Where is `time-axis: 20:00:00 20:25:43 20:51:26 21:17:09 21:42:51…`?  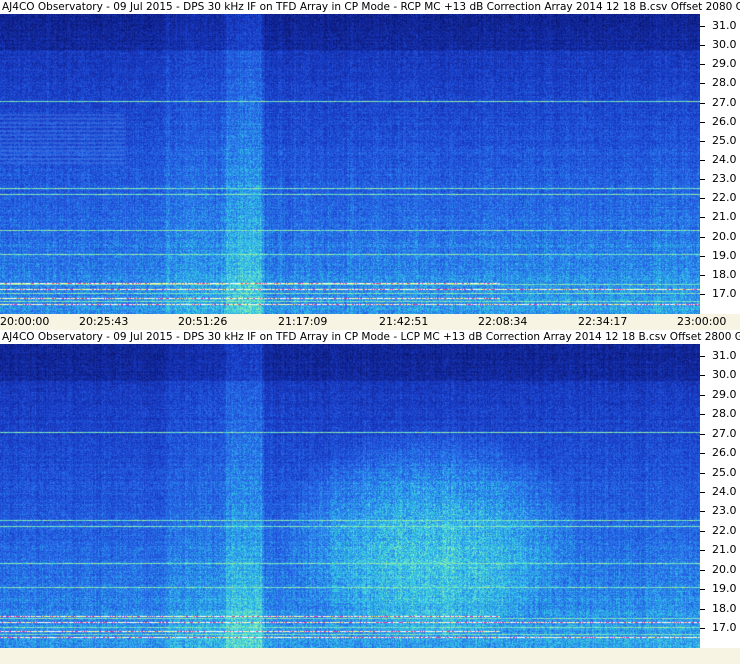 time-axis: 20:00:00 20:25:43 20:51:26 21:17:09 21:42:51… is located at coordinates (370, 322).